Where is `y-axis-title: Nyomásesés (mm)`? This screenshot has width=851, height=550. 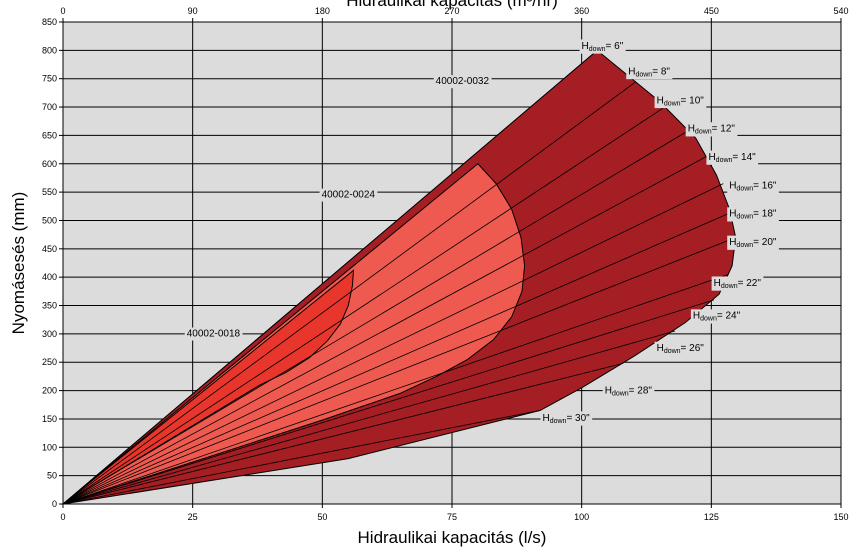 y-axis-title: Nyomásesés (mm) is located at coordinates (18, 263).